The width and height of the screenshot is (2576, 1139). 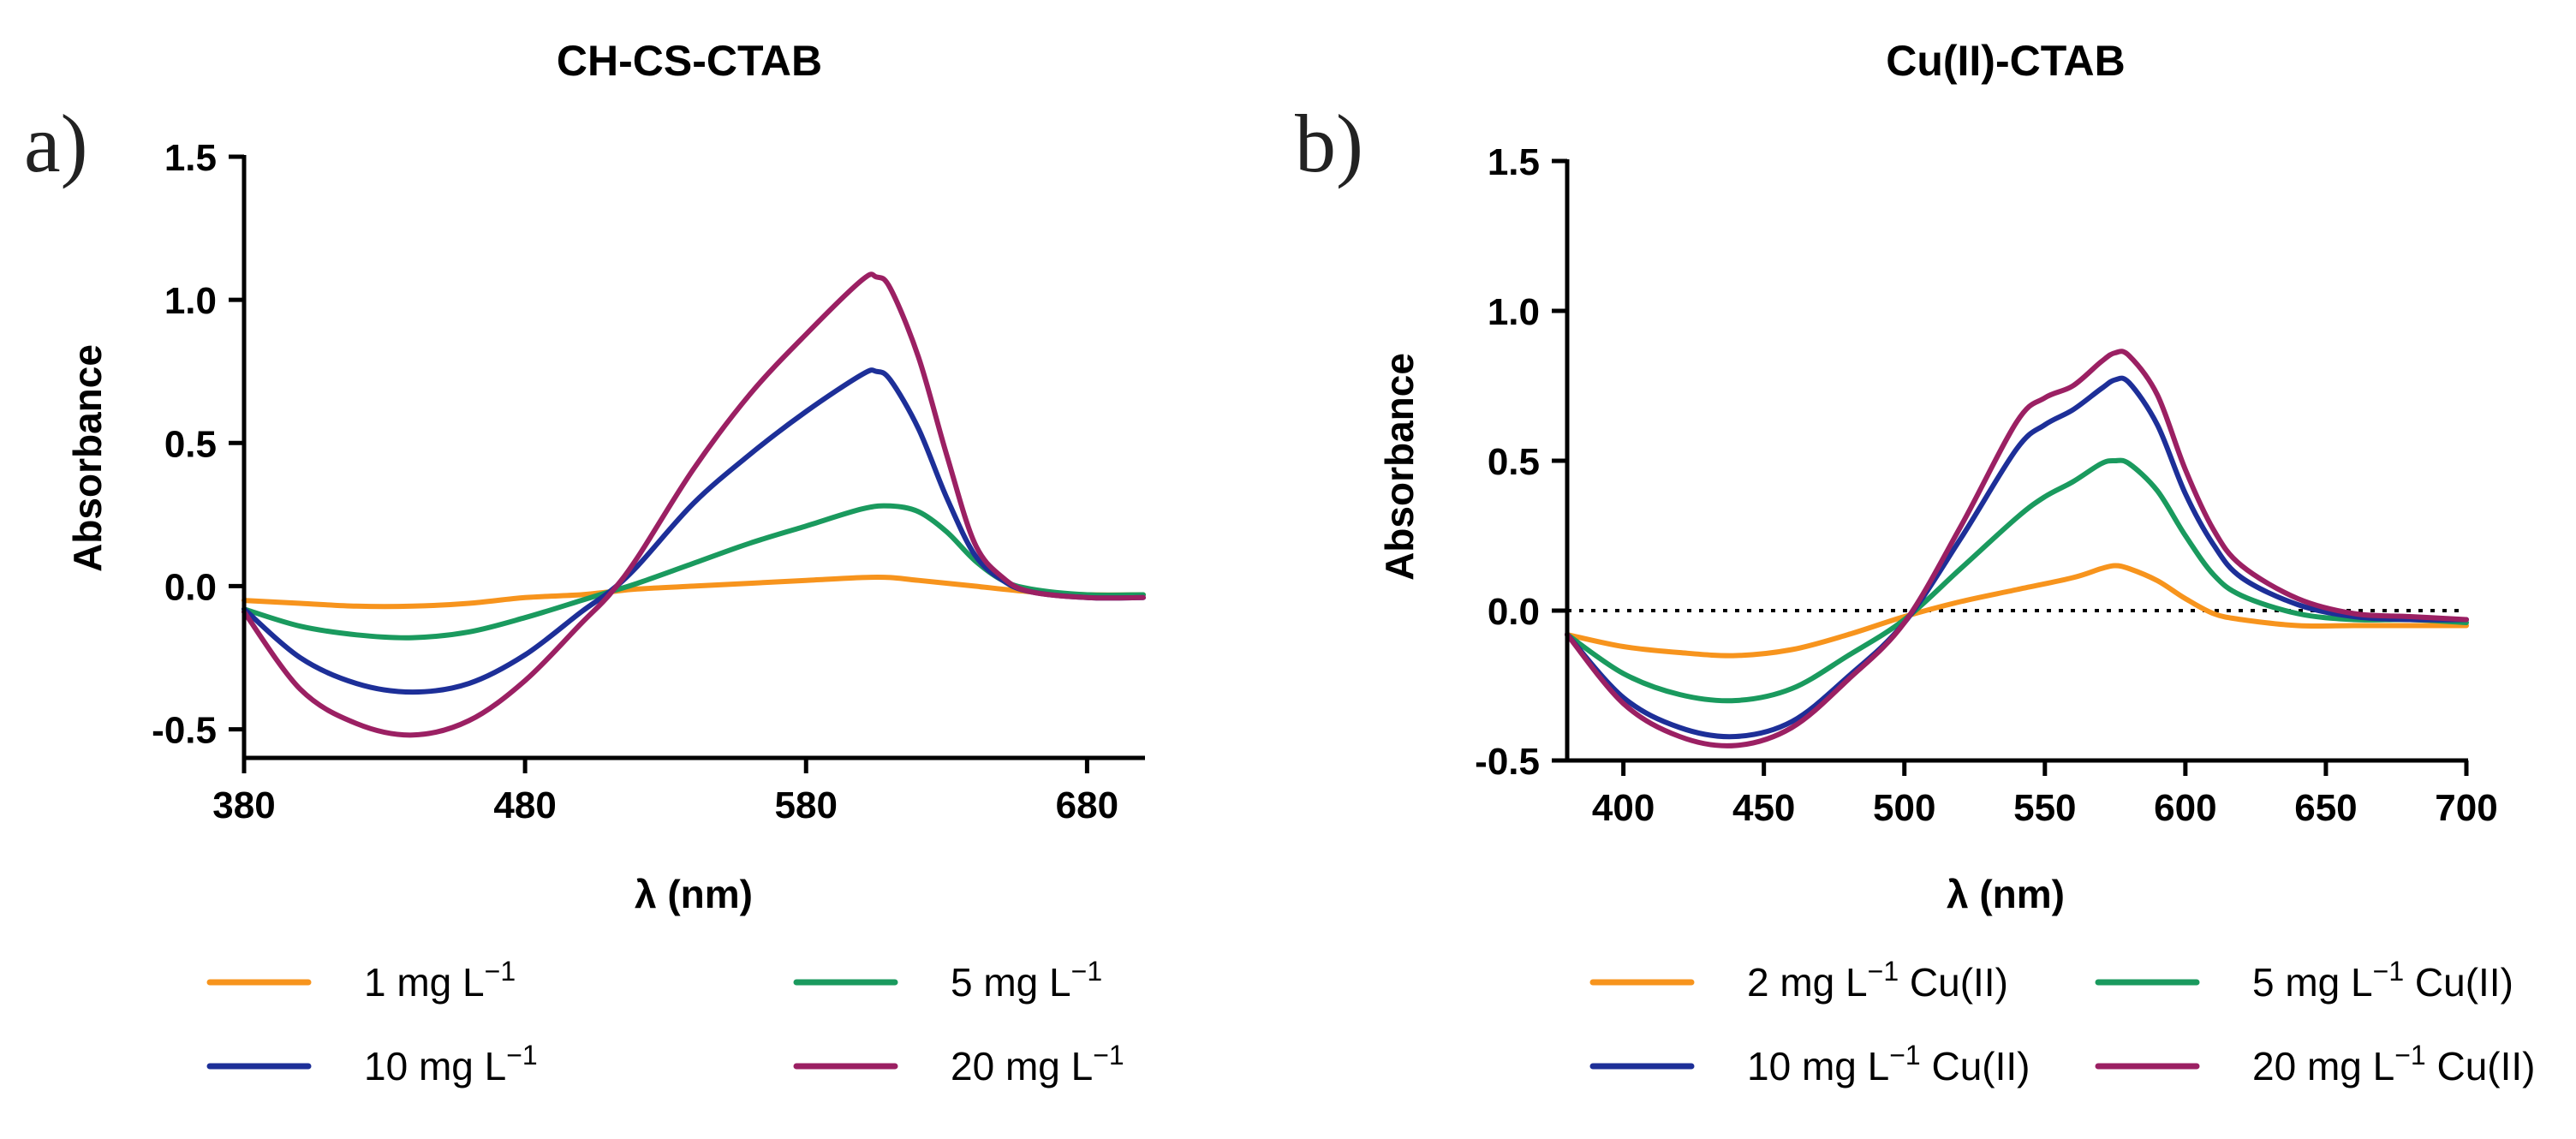 I want to click on legend-label: 5 mg L−1, so click(x=1026, y=980).